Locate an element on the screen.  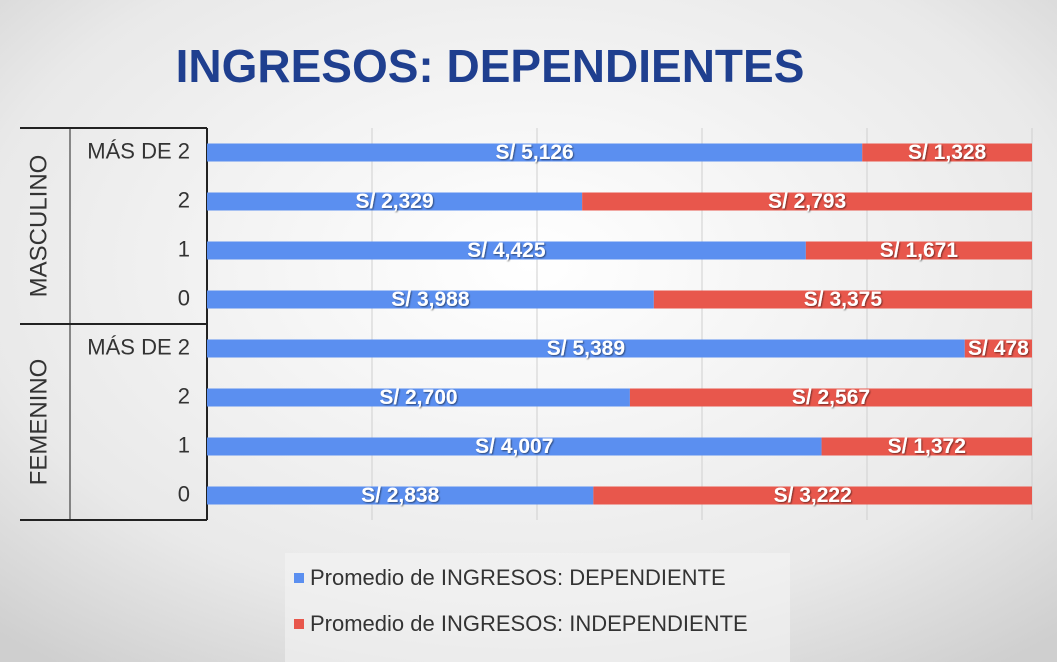
data-label: S/ 5,389 is located at coordinates (586, 348).